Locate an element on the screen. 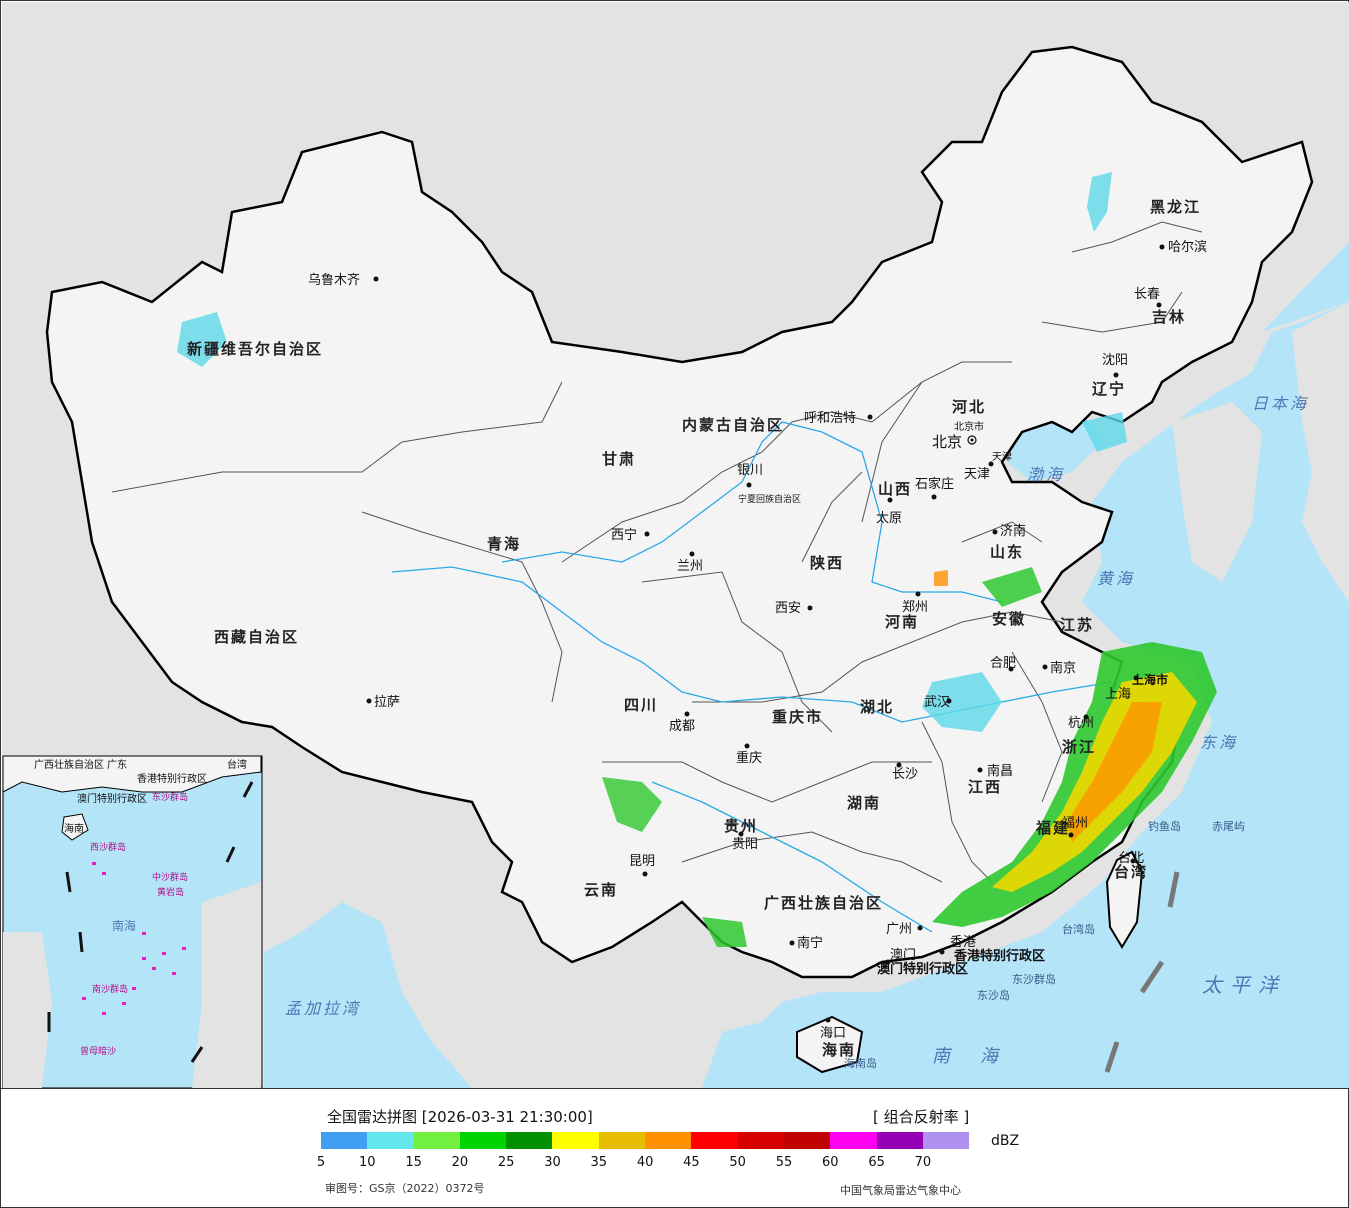  inset-label-macau: 澳门特别行政区 is located at coordinates (112, 798).